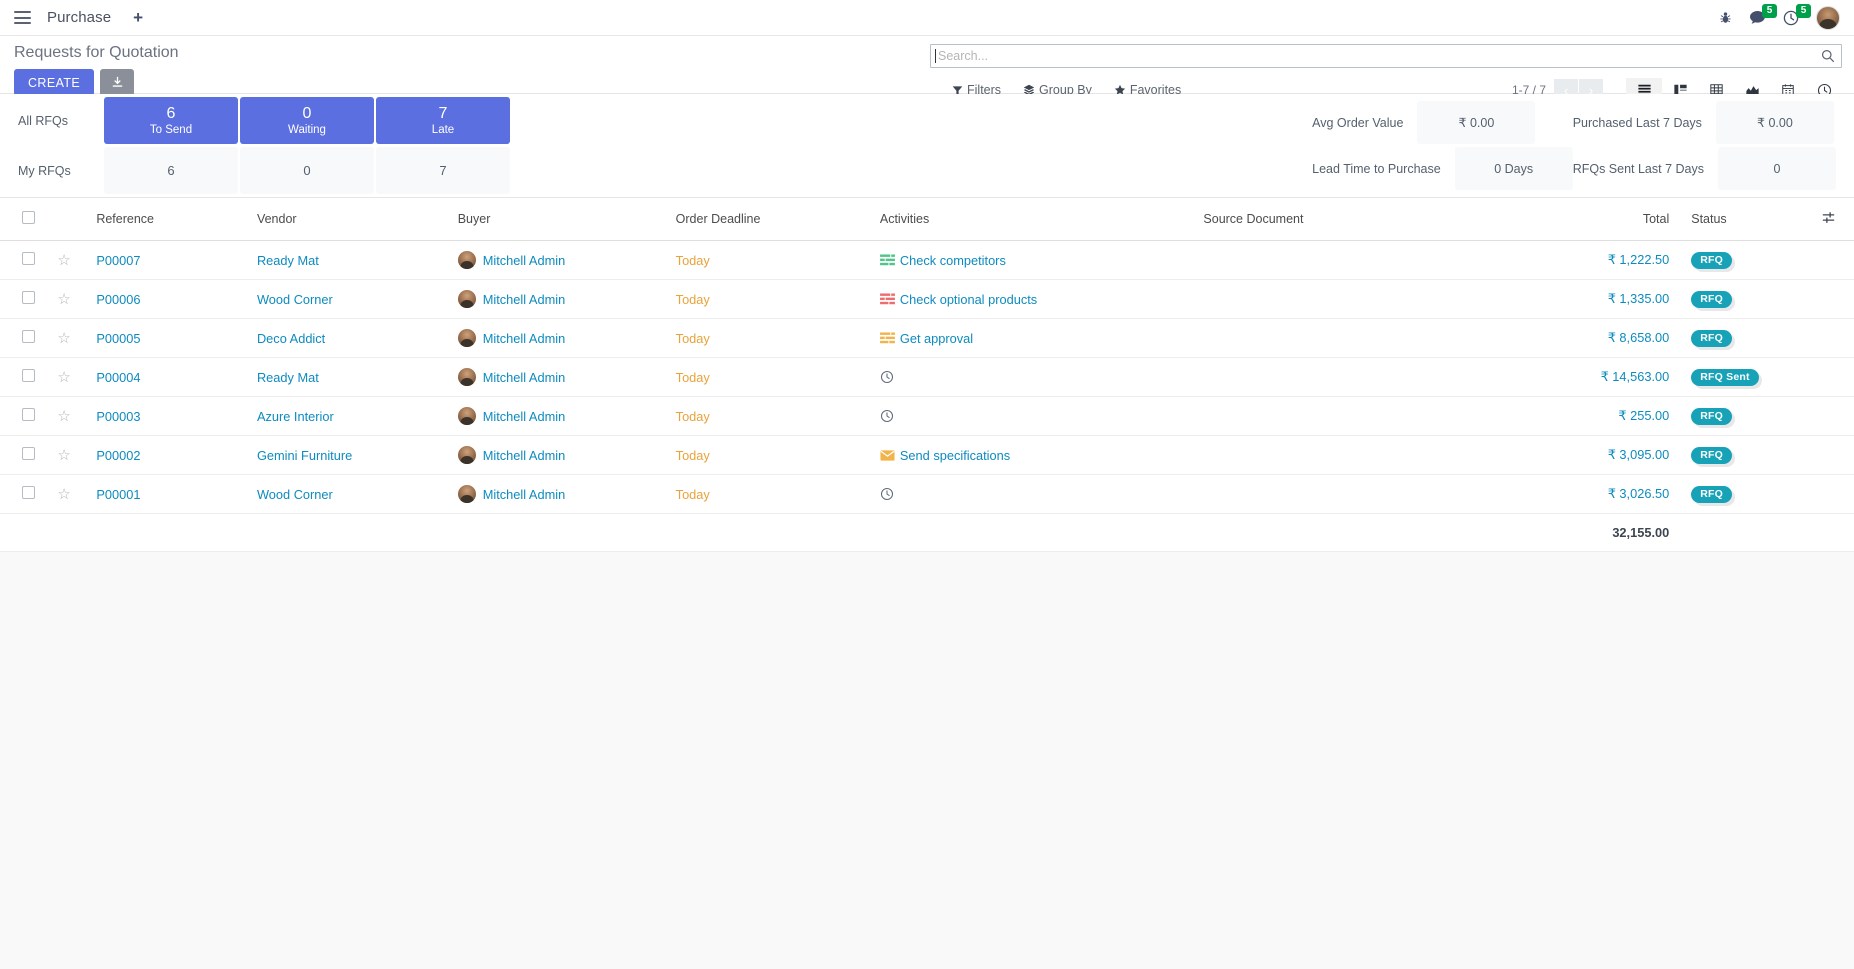  I want to click on total-value: ₹ 255.00, so click(1644, 415).